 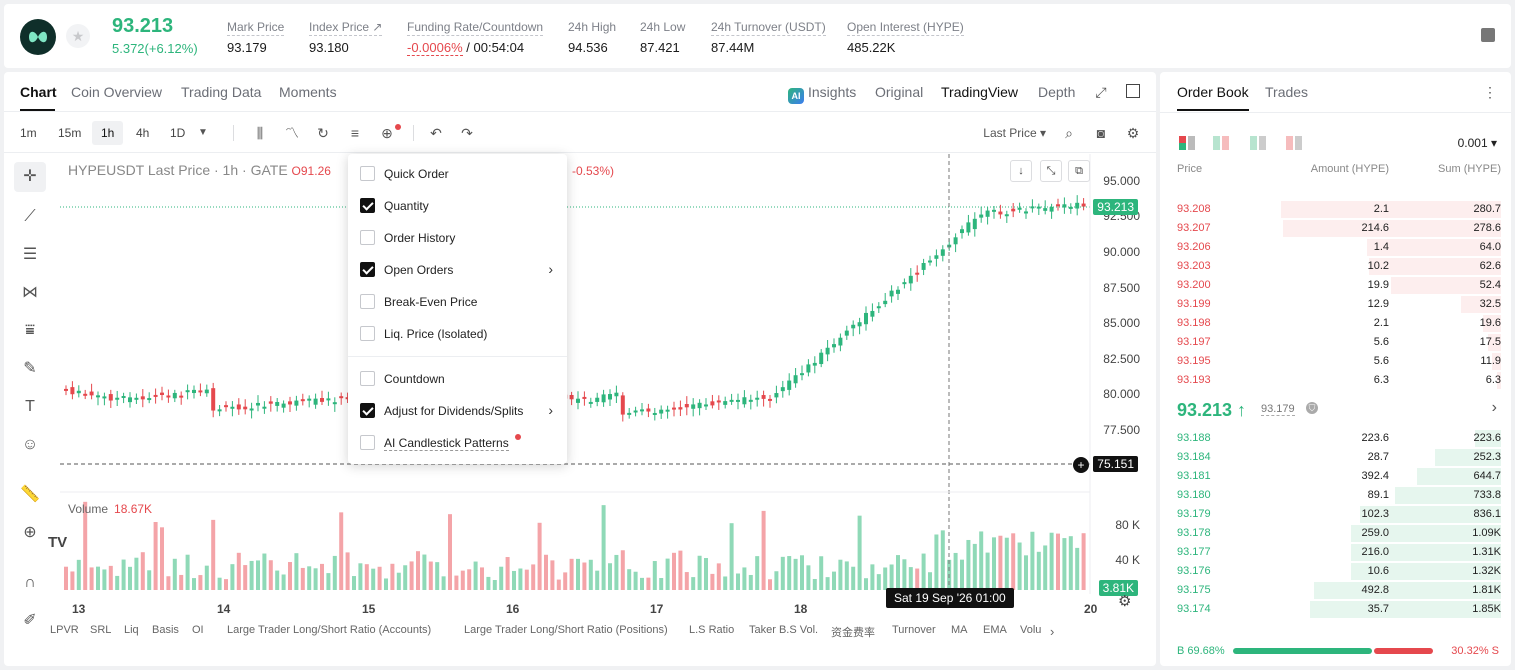 What do you see at coordinates (457, 442) in the screenshot?
I see `menu-item-ai-patterns: AI Candlestick Patterns` at bounding box center [457, 442].